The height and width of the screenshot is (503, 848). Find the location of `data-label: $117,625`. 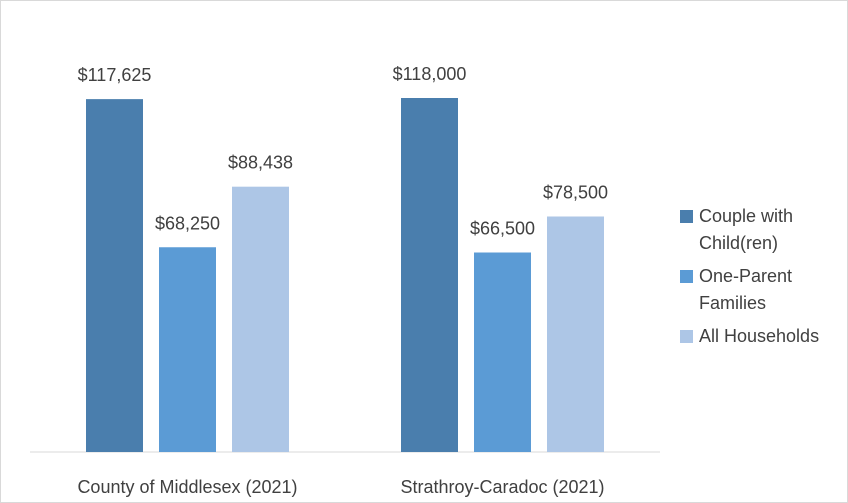

data-label: $117,625 is located at coordinates (115, 75).